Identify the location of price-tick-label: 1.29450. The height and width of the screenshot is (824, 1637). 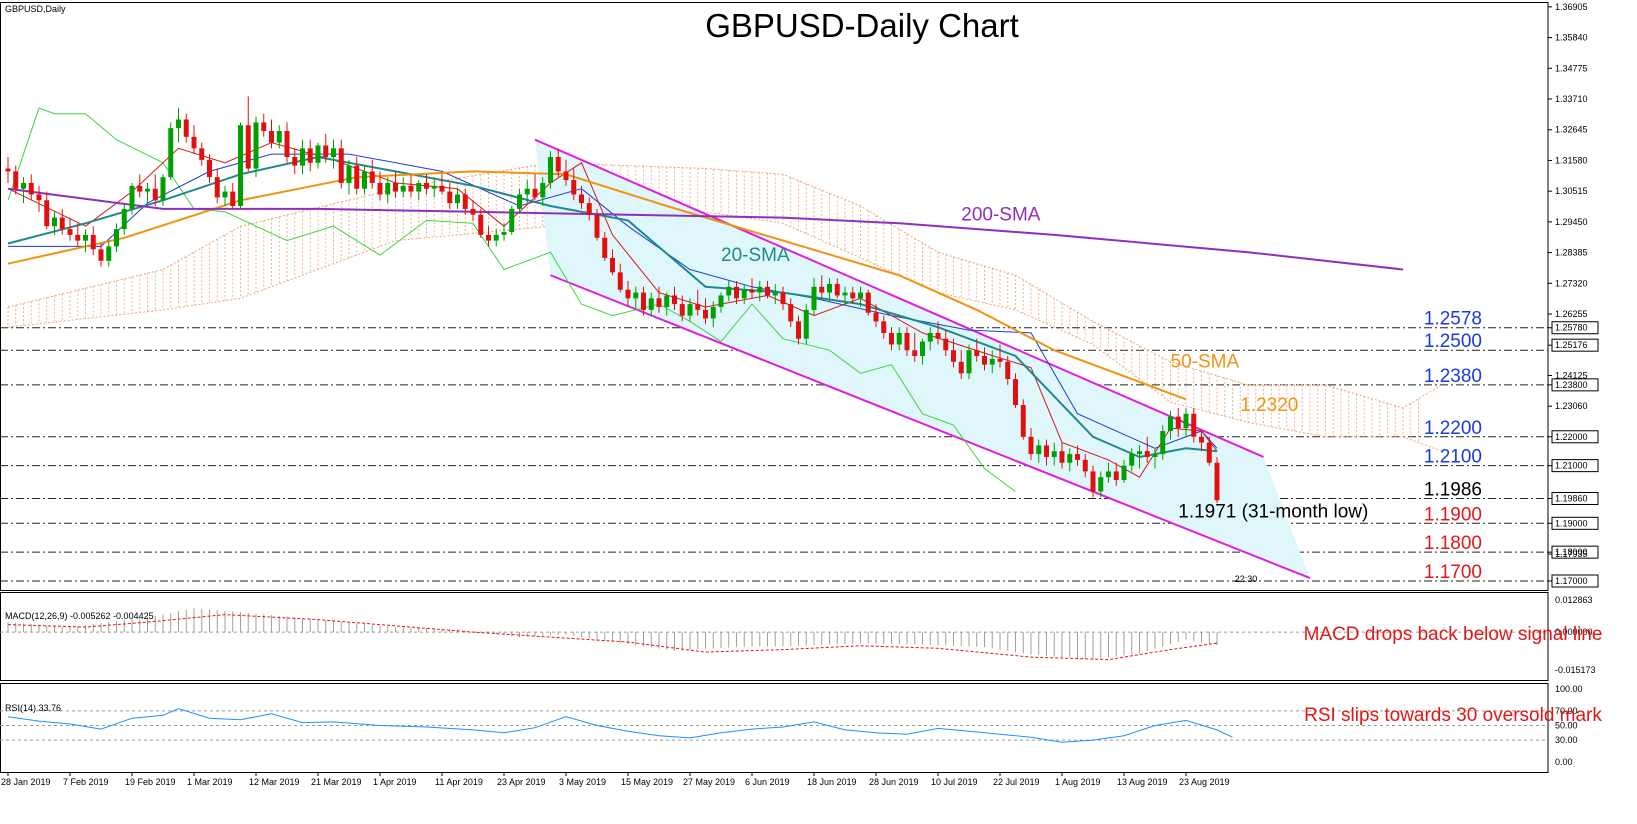
(1571, 222).